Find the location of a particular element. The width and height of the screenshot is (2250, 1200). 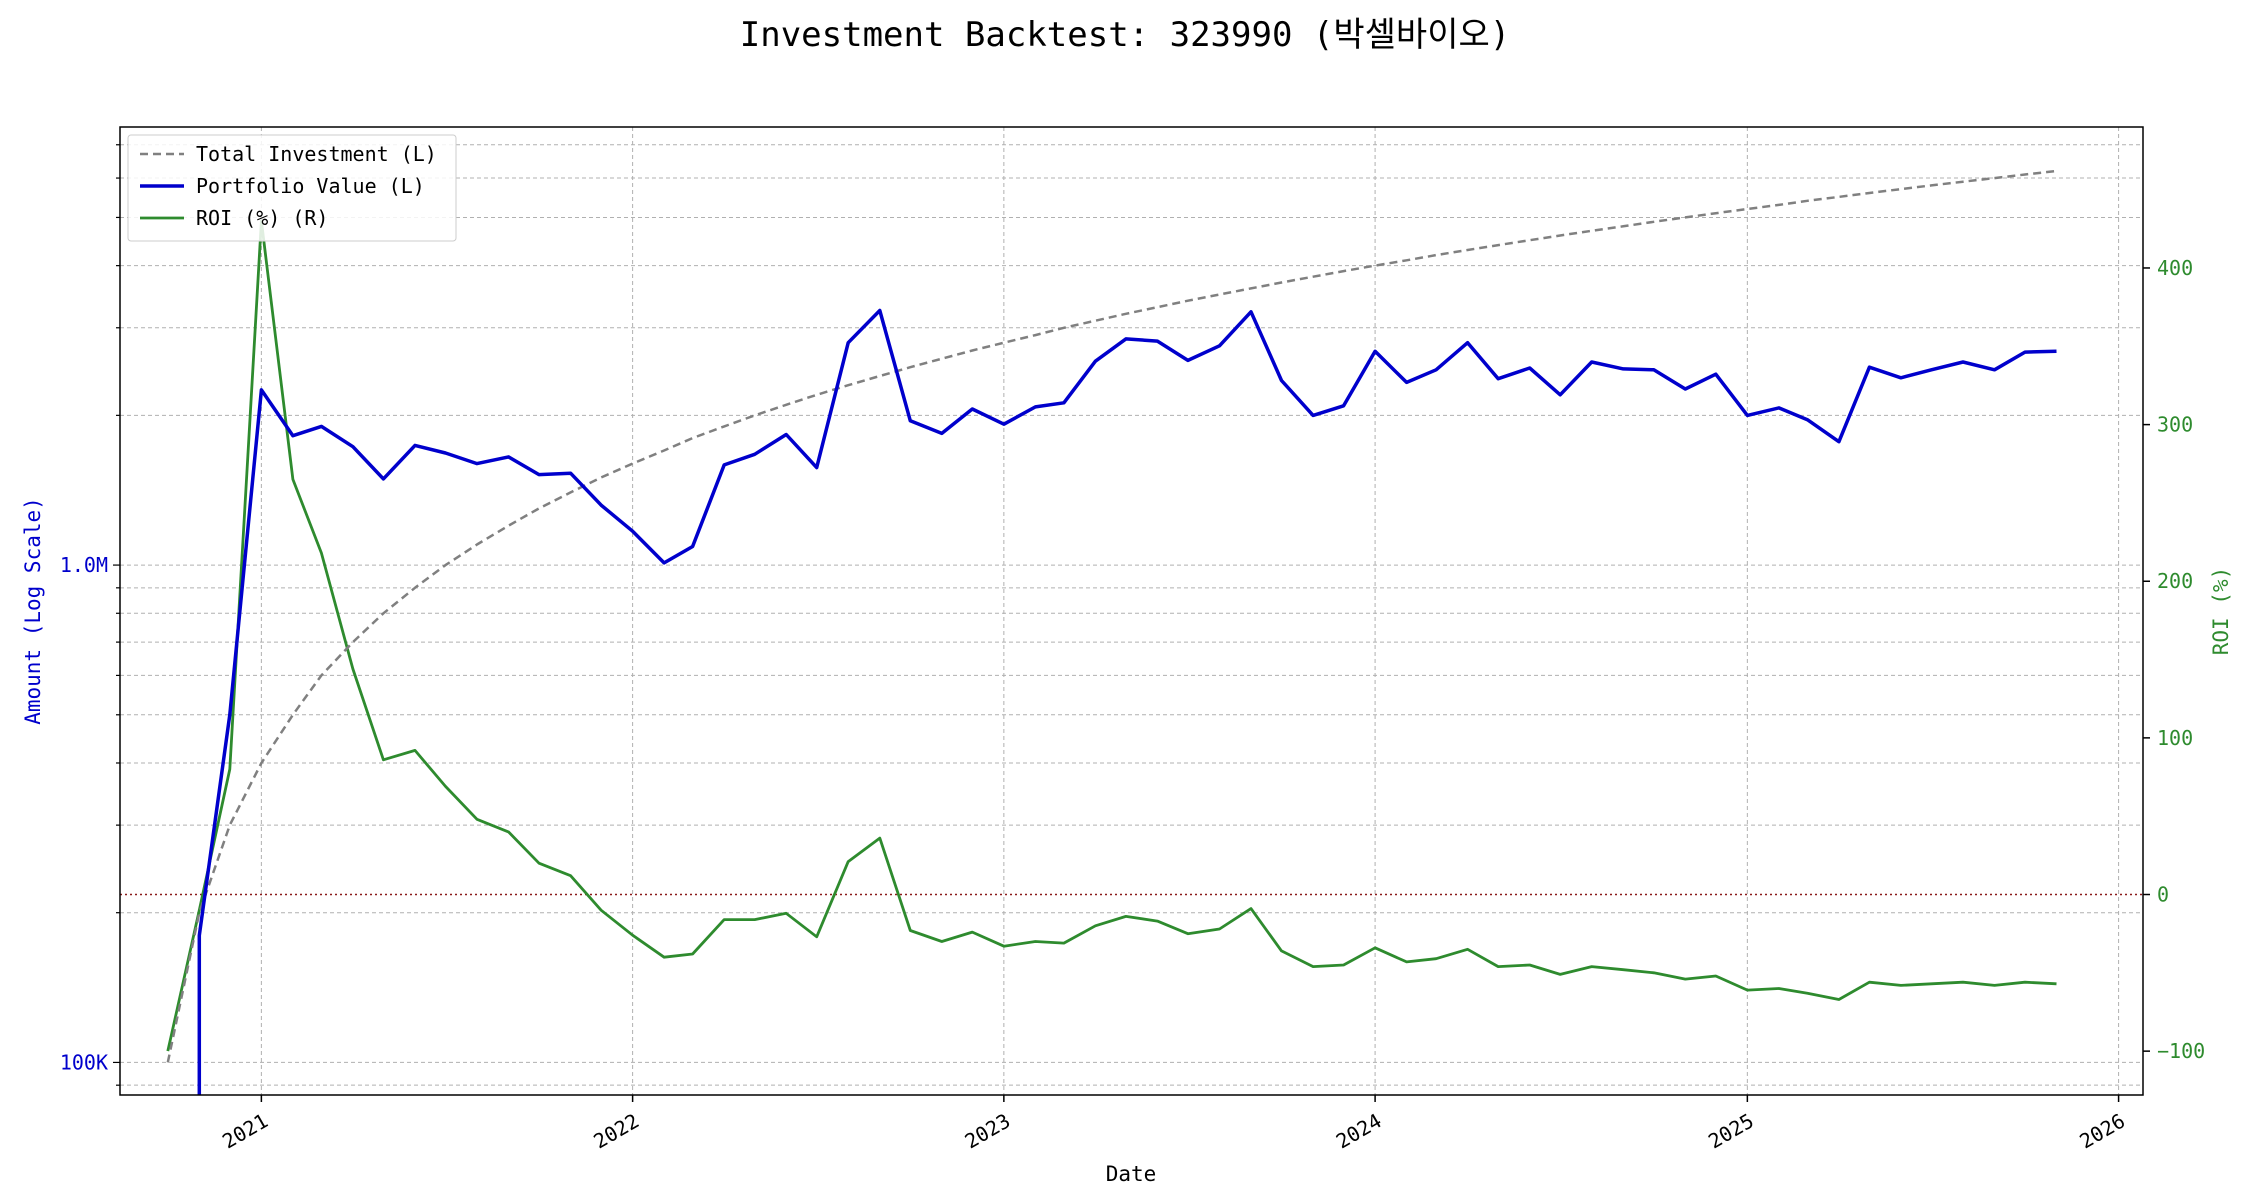

legend-label: Total Investment (L) is located at coordinates (316, 154).